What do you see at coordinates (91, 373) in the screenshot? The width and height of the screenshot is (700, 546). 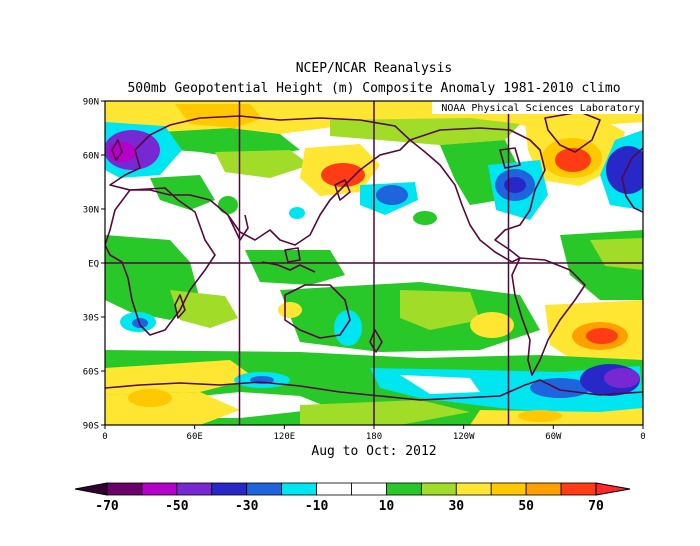 I see `lat-tick-label: 60S` at bounding box center [91, 373].